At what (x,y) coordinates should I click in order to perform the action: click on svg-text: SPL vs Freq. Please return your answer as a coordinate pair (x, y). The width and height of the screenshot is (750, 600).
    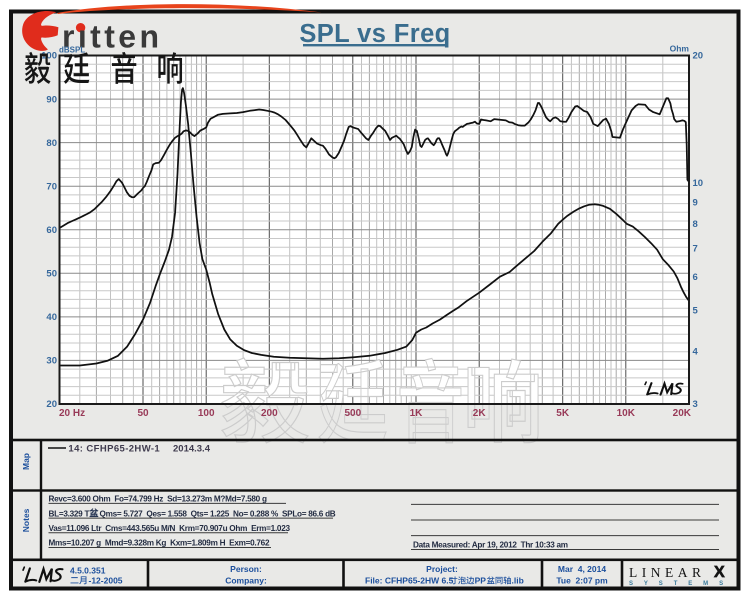
    Looking at the image, I should click on (374, 34).